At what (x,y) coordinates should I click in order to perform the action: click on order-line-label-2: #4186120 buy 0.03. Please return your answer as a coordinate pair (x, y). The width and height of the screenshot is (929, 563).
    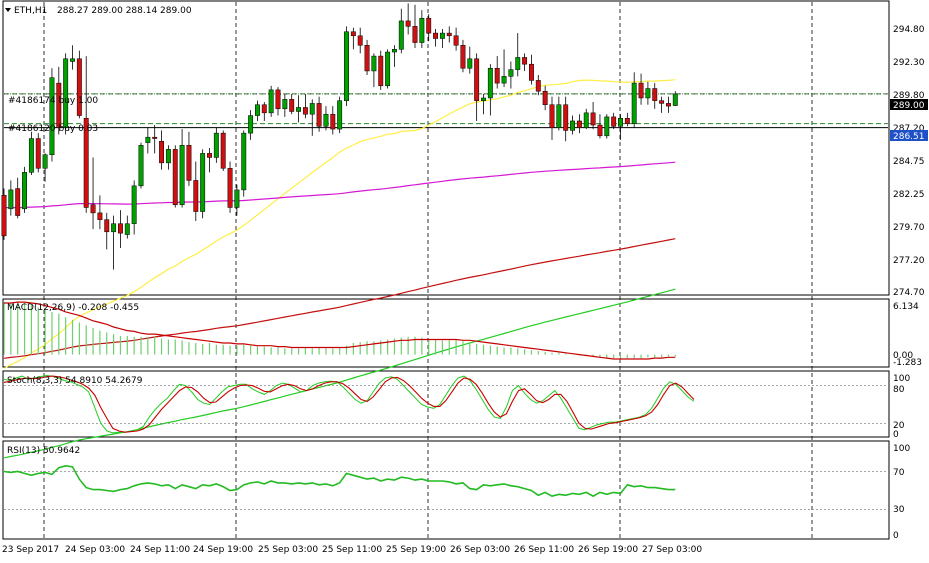
    Looking at the image, I should click on (53, 129).